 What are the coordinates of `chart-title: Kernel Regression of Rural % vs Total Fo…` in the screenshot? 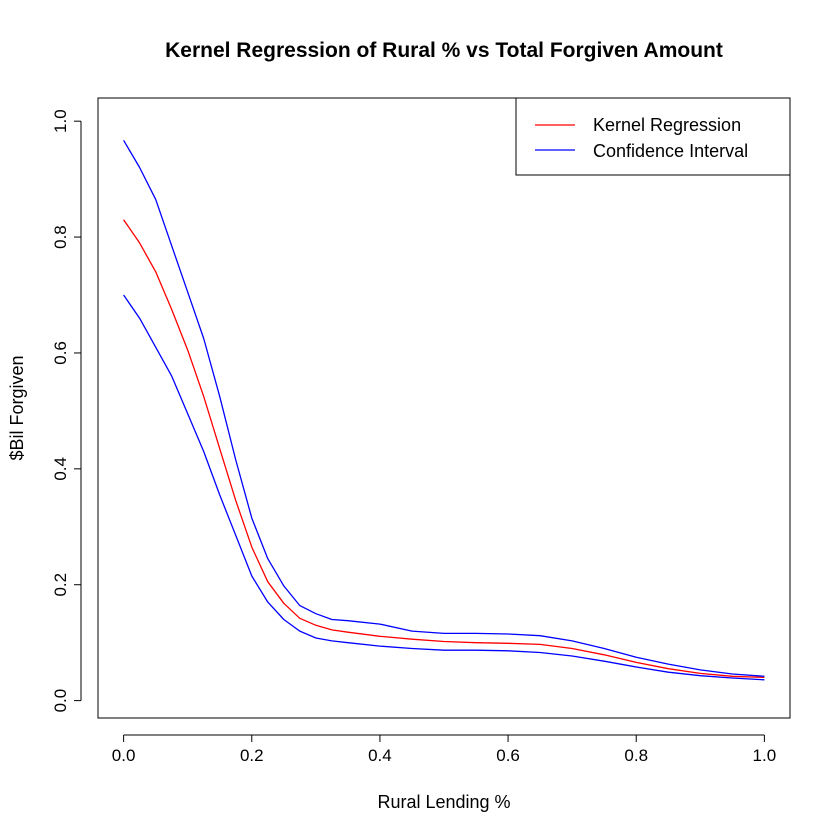 It's located at (444, 50).